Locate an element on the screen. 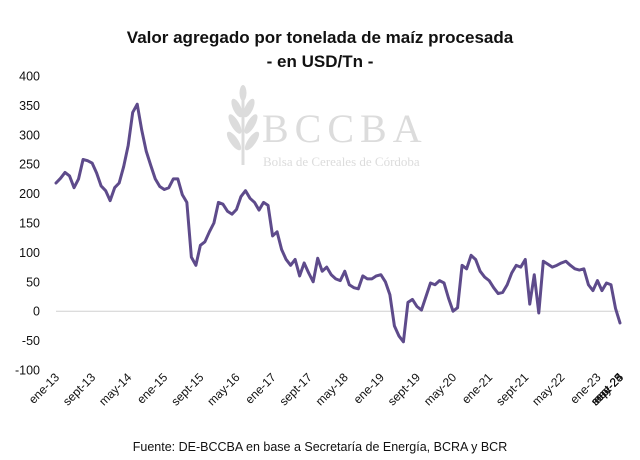 This screenshot has width=640, height=460. y-tick-label: 300 is located at coordinates (29, 135).